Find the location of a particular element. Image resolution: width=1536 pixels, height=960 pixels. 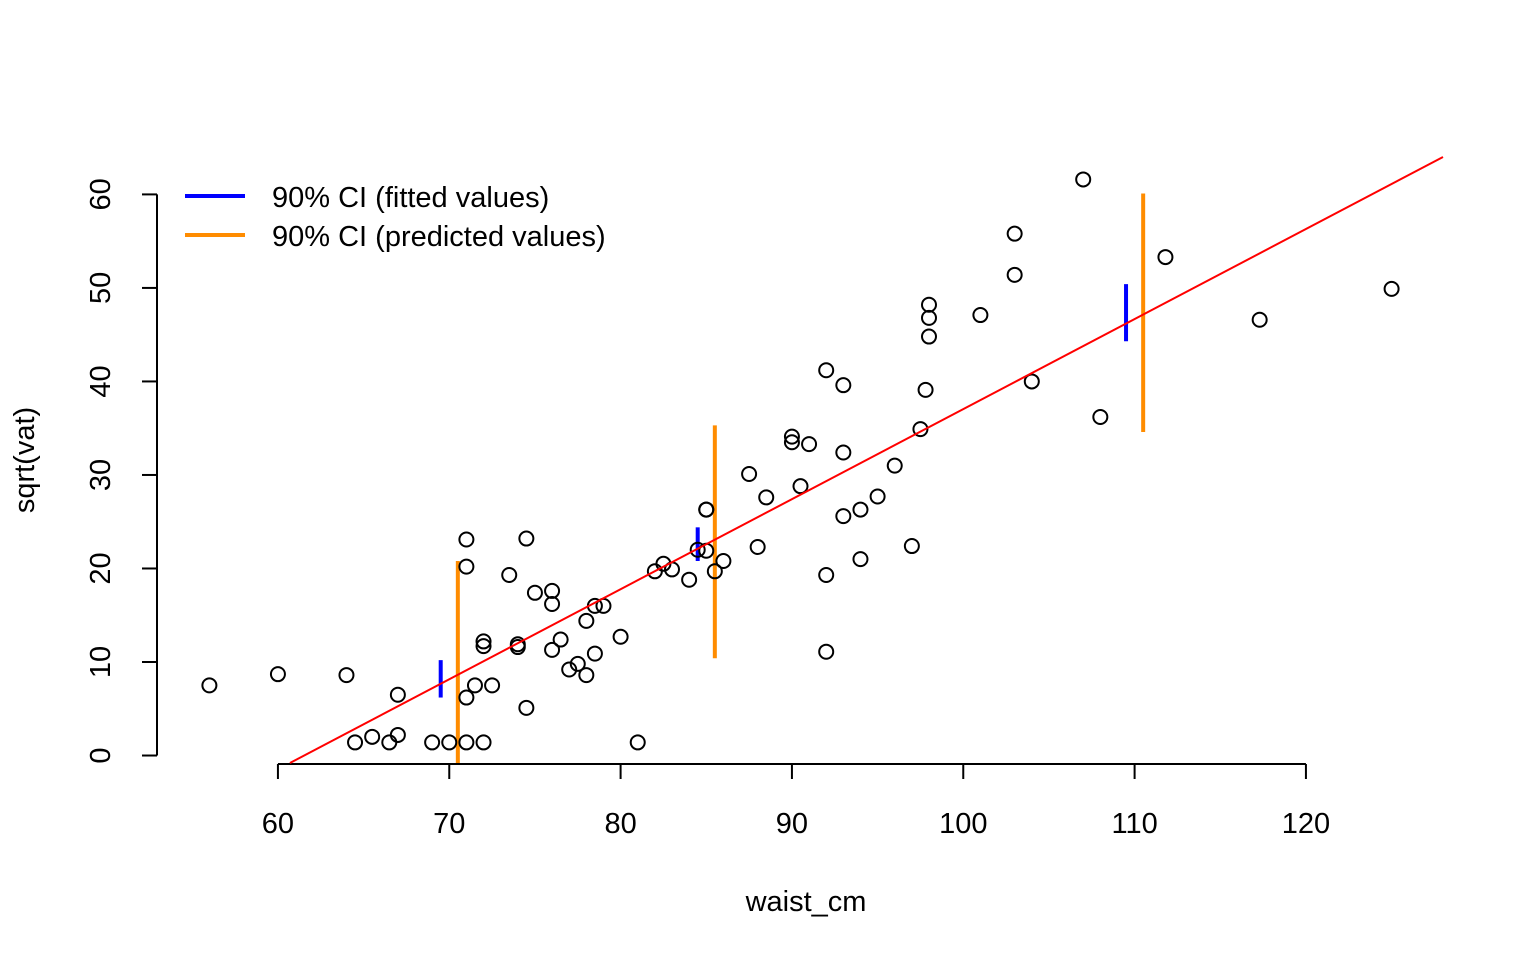

y-tick-label: 60 is located at coordinates (101, 194).